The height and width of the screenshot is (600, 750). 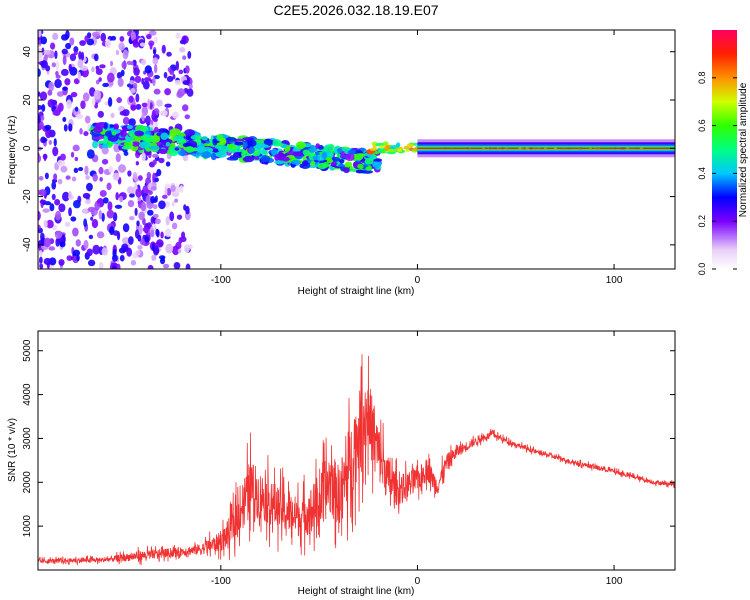 I want to click on colorbar-label: Normalized spectral amplitude, so click(x=743, y=149).